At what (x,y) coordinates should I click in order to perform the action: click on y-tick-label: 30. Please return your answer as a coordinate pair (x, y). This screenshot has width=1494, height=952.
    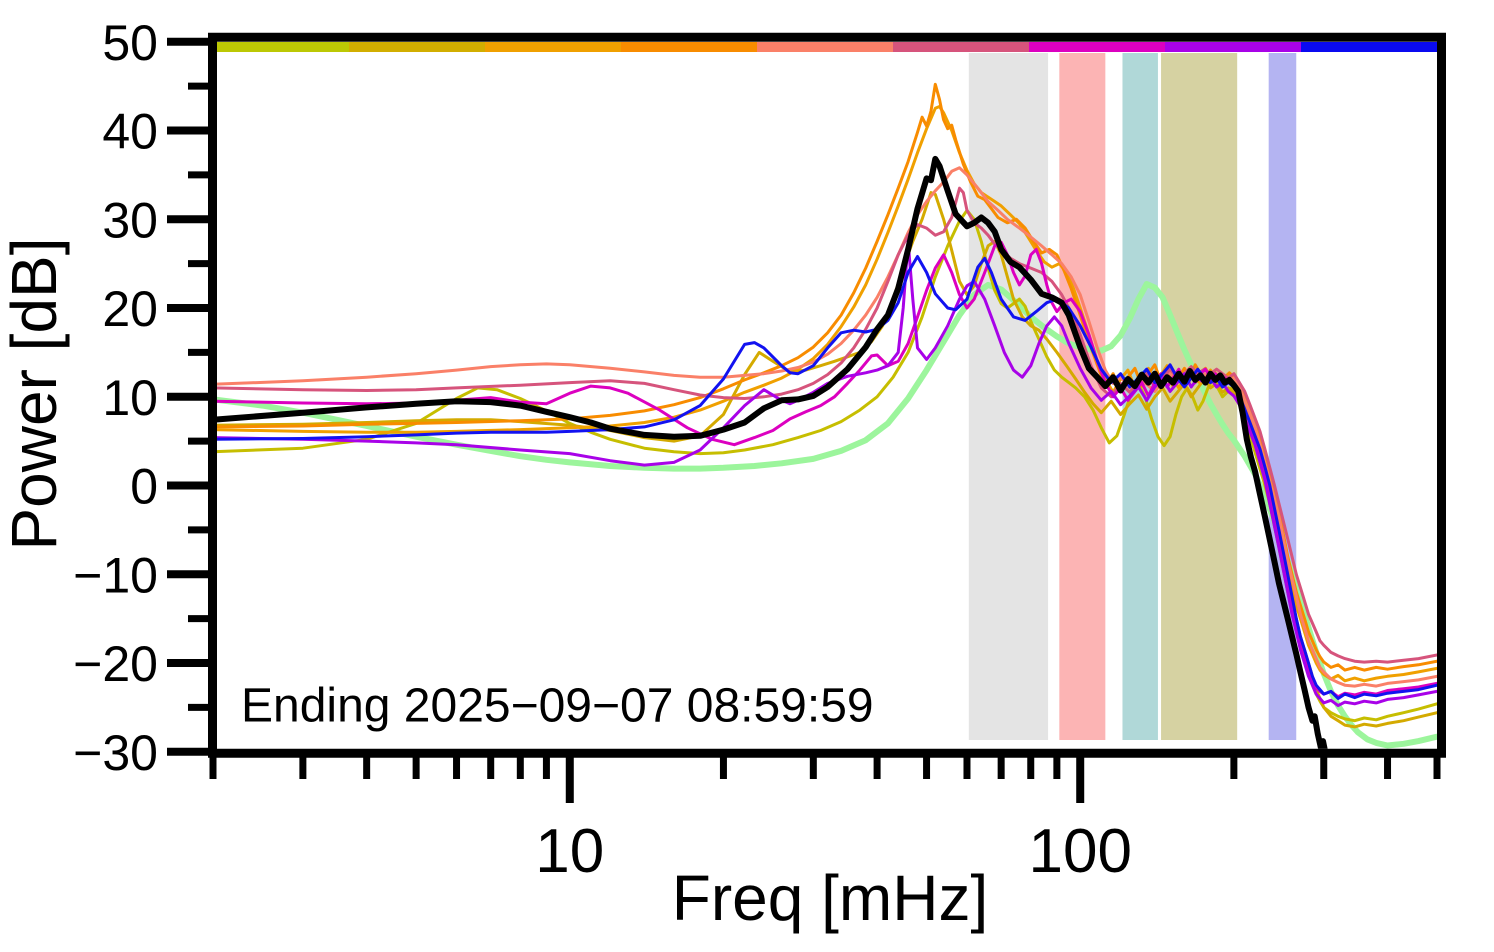
    Looking at the image, I should click on (130, 220).